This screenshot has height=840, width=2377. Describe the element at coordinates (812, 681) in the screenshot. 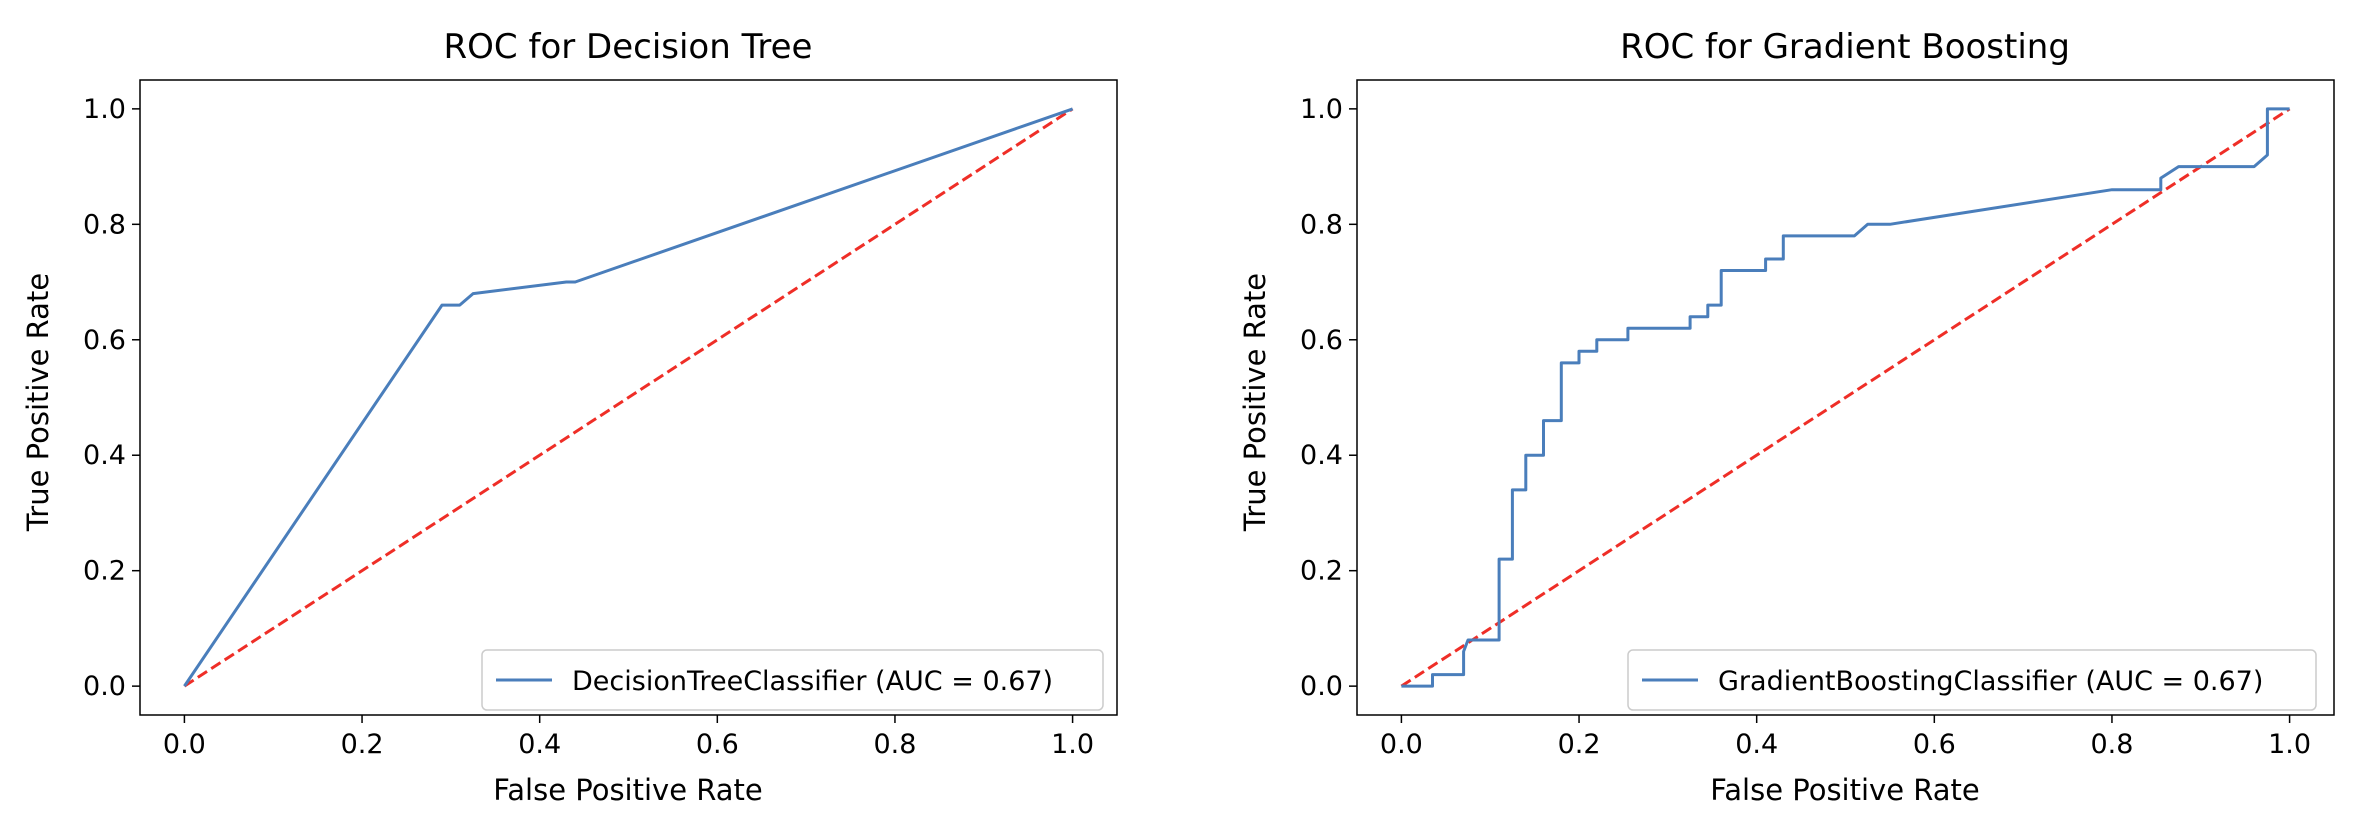

I see `legend-label: DecisionTreeClassifier (AUC = 0.67)` at that location.